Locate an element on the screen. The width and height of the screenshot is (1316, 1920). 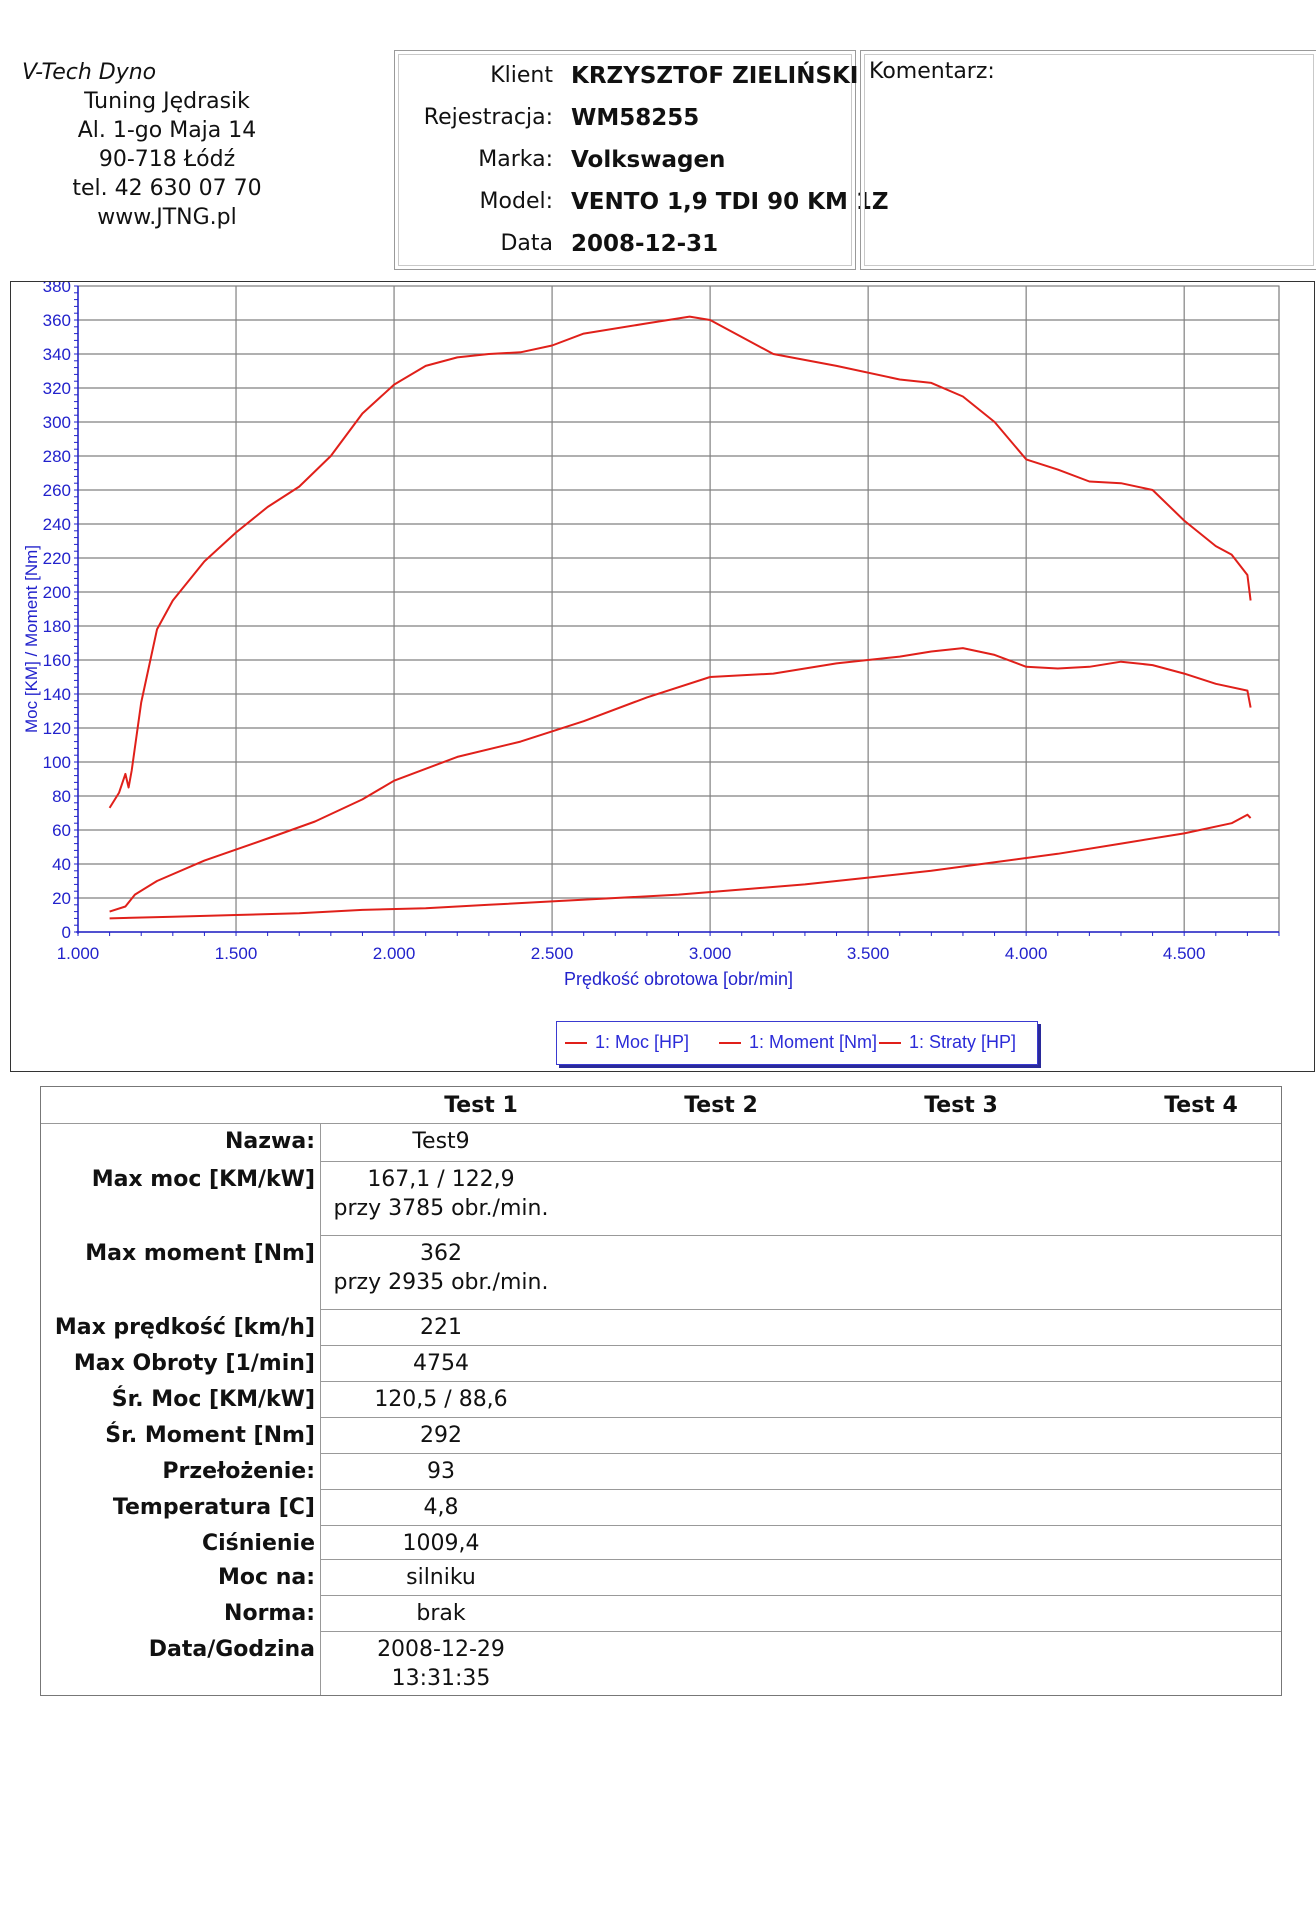
legend-item: 1: Moc [HP] is located at coordinates (627, 1042).